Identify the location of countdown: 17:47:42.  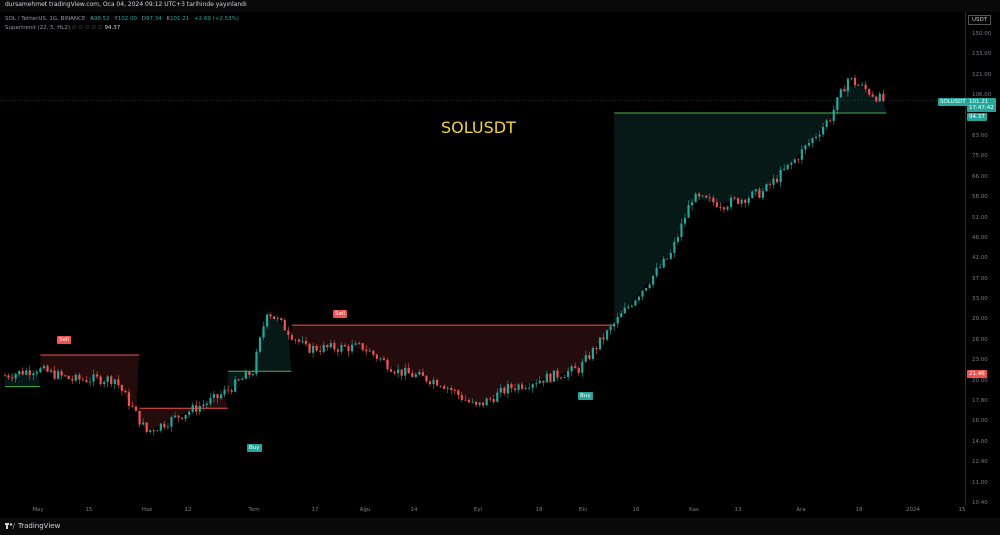
(981, 108).